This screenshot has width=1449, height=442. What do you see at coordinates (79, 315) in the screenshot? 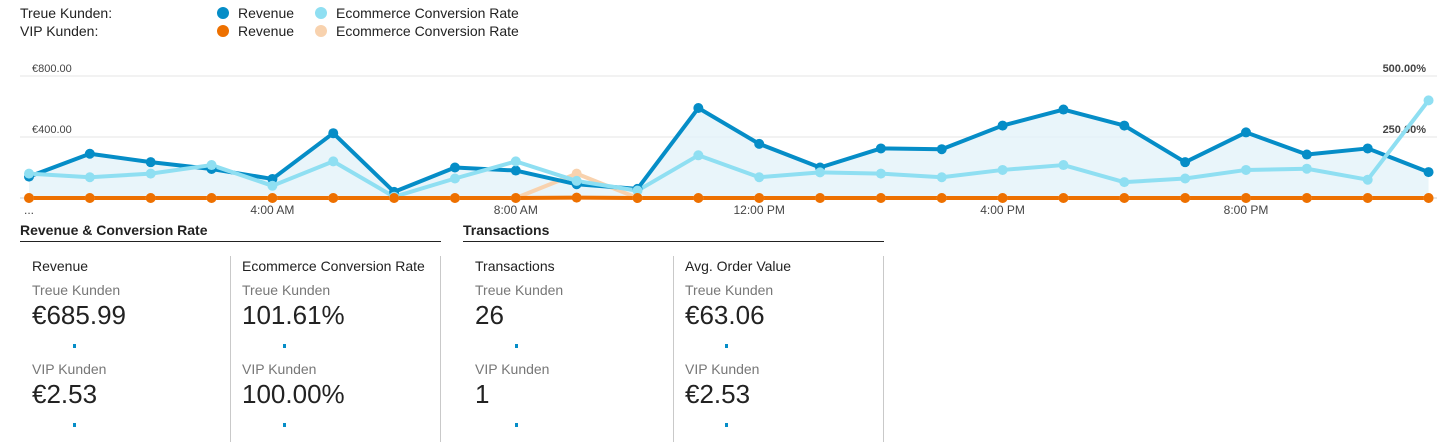
I see `metric-value: €685.99` at bounding box center [79, 315].